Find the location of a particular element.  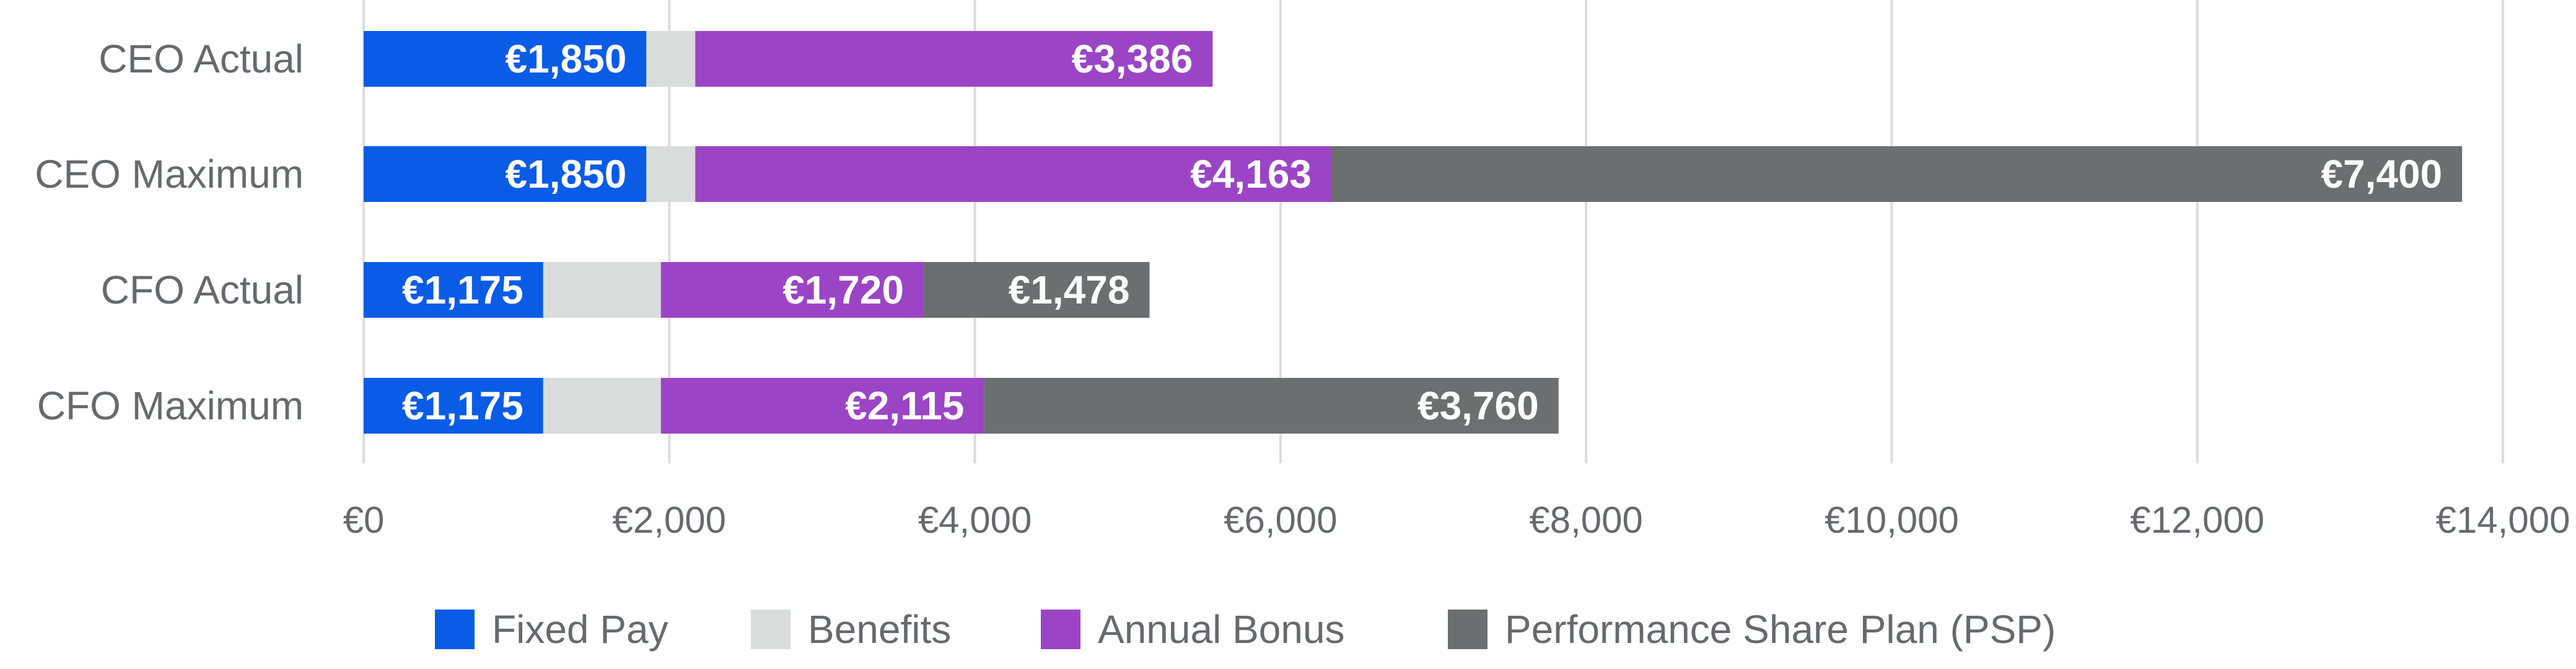

data-label: €4,163 is located at coordinates (1251, 174).